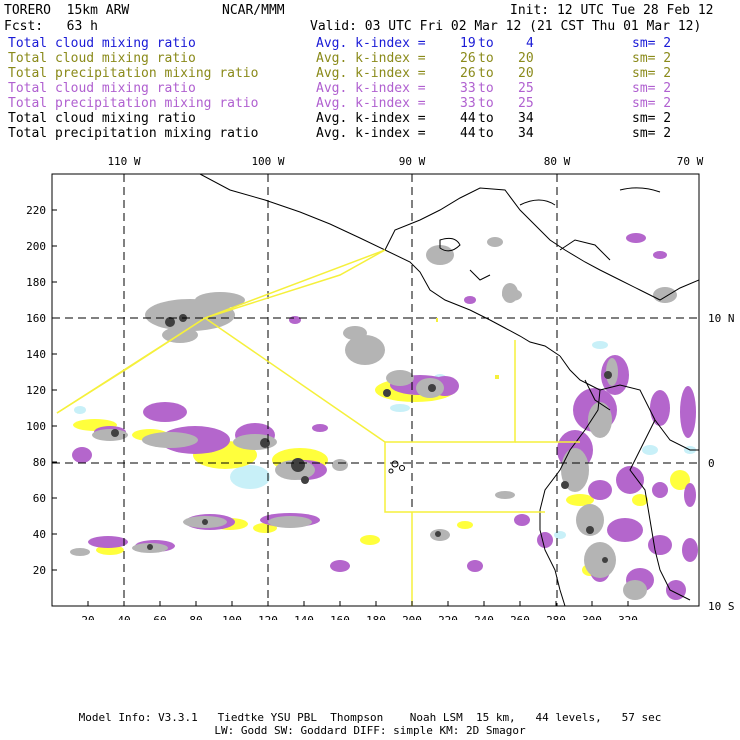 The height and width of the screenshot is (740, 740). Describe the element at coordinates (340, 617) in the screenshot. I see `x-tick-label: 160` at that location.